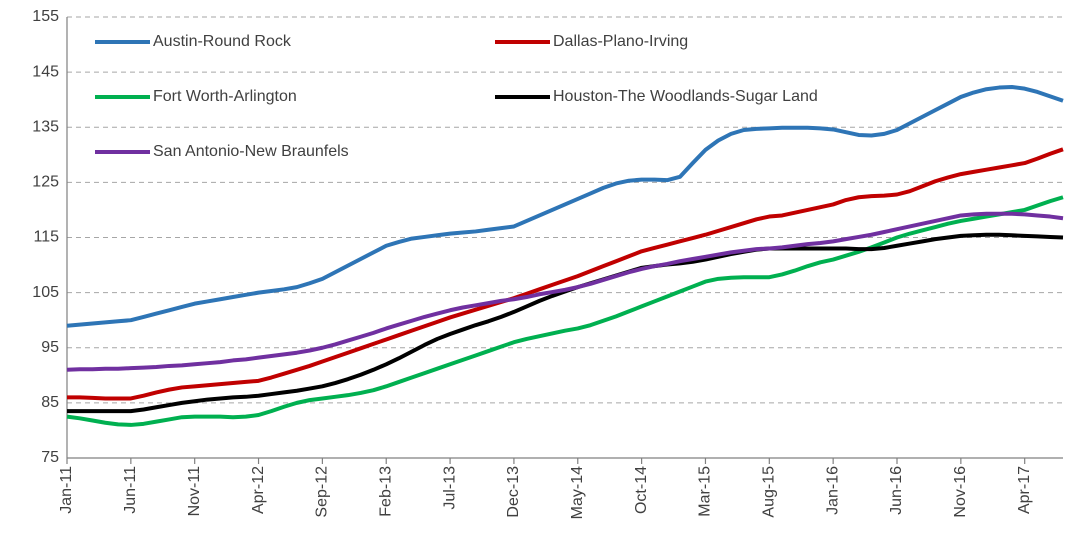 This screenshot has width=1065, height=548. Describe the element at coordinates (194, 491) in the screenshot. I see `x-tick-label: Nov-11` at that location.